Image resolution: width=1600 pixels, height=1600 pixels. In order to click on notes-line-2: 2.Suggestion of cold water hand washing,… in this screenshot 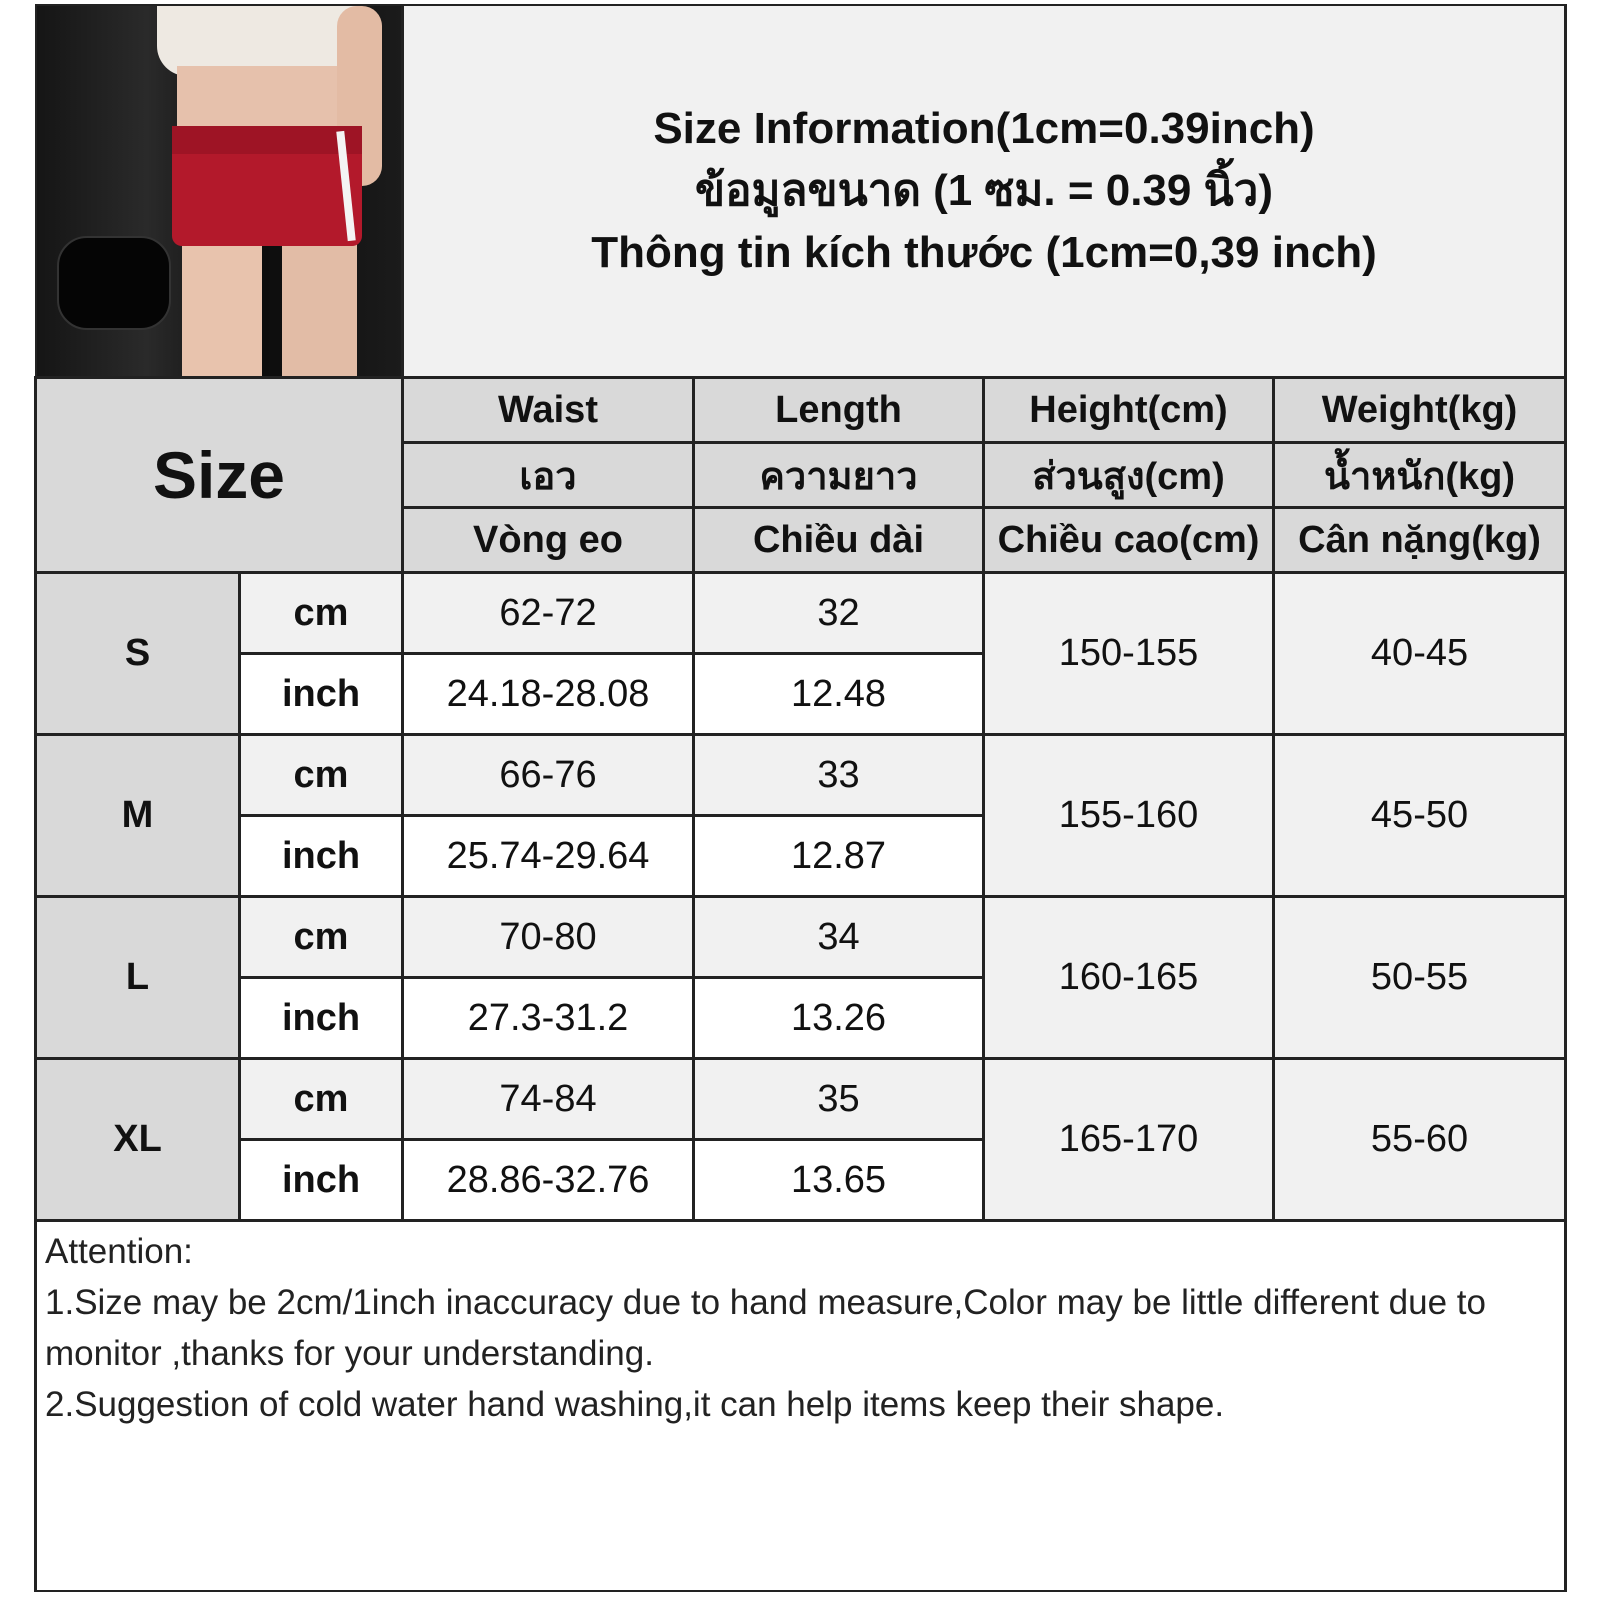, I will do `click(635, 1404)`.